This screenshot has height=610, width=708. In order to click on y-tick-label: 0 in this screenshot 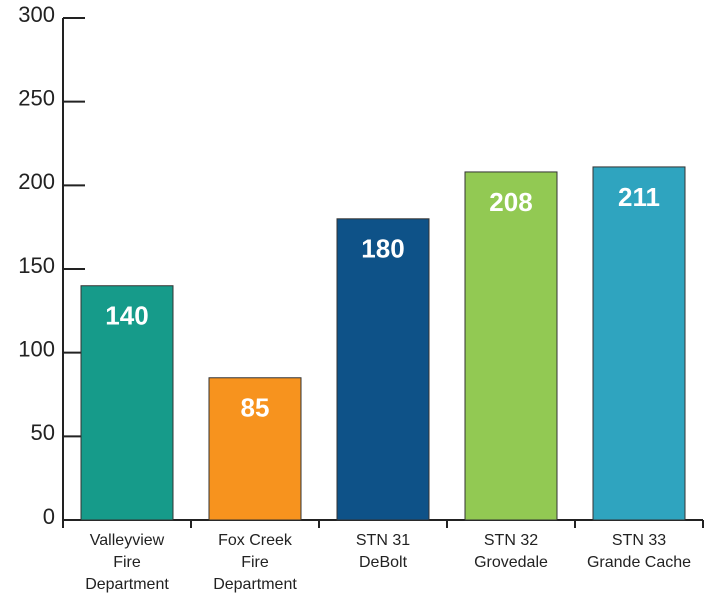, I will do `click(49, 516)`.